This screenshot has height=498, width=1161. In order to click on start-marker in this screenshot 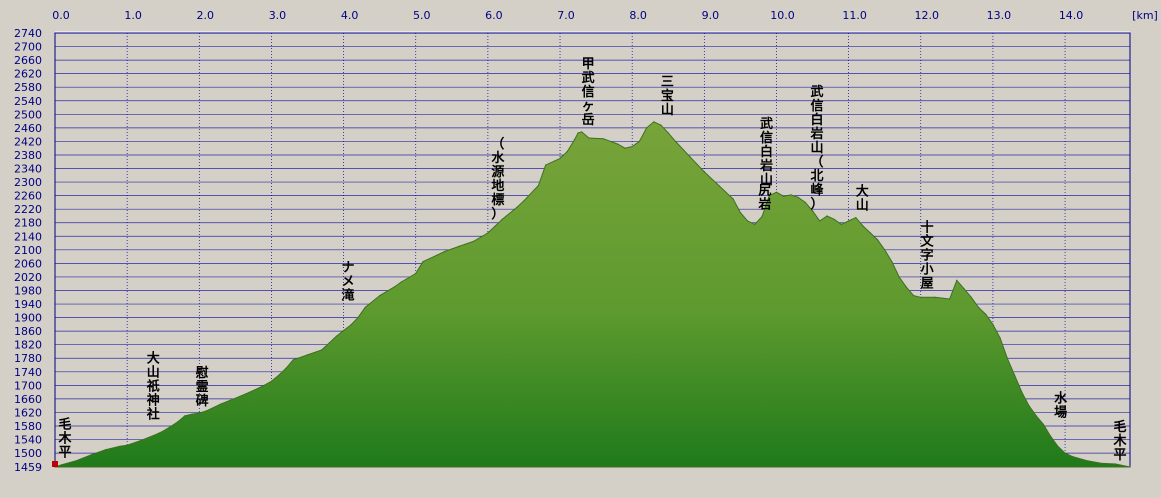, I will do `click(55, 464)`.